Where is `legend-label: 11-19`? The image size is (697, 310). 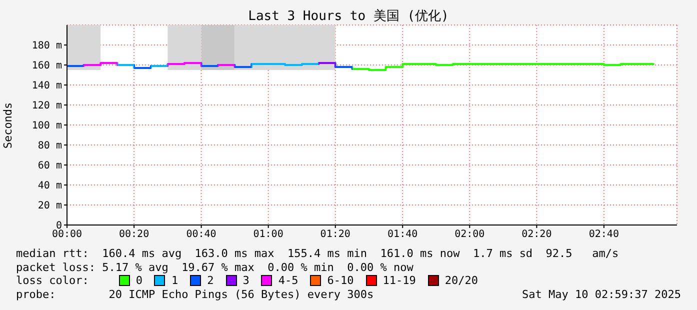
legend-label: 11-19 is located at coordinates (399, 281).